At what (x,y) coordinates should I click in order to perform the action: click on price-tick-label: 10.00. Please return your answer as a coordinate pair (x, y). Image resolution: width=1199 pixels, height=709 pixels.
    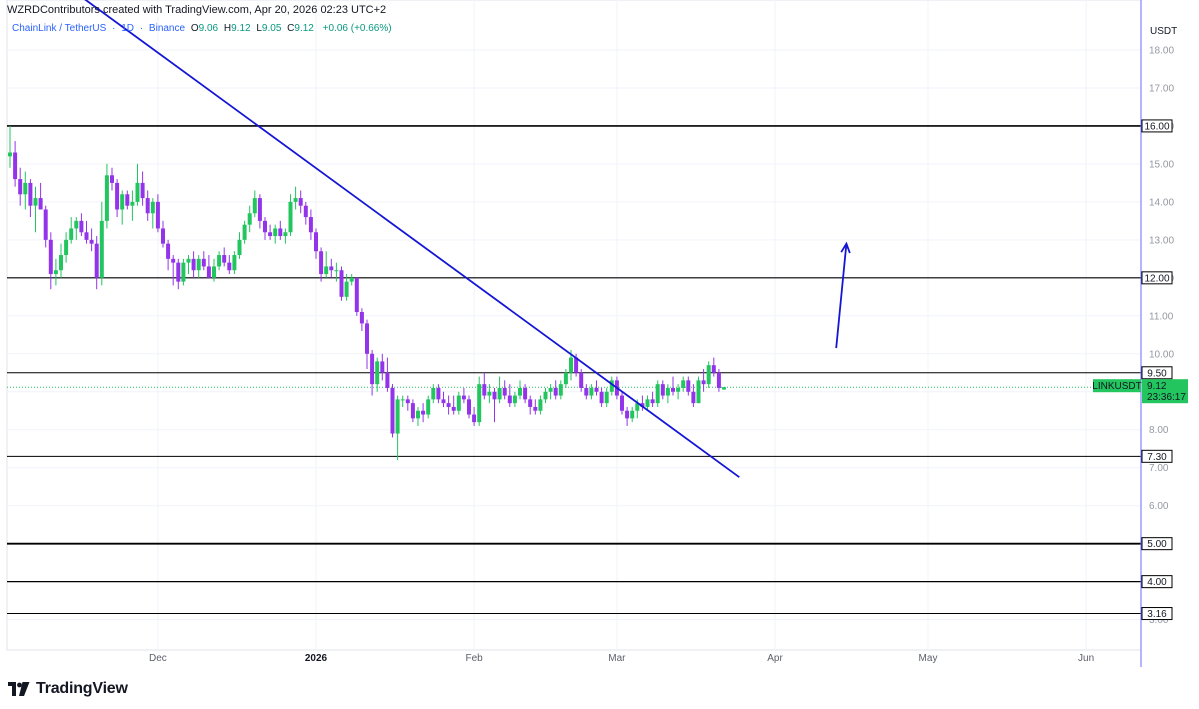
    Looking at the image, I should click on (1161, 354).